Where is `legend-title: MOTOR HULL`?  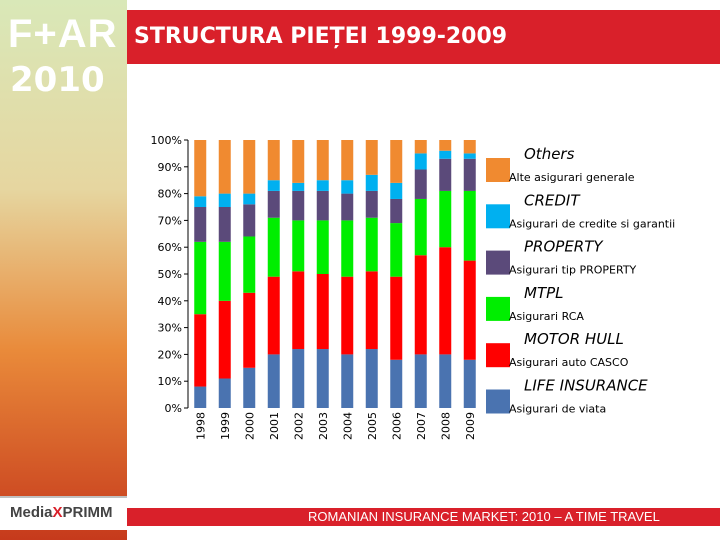 legend-title: MOTOR HULL is located at coordinates (574, 339).